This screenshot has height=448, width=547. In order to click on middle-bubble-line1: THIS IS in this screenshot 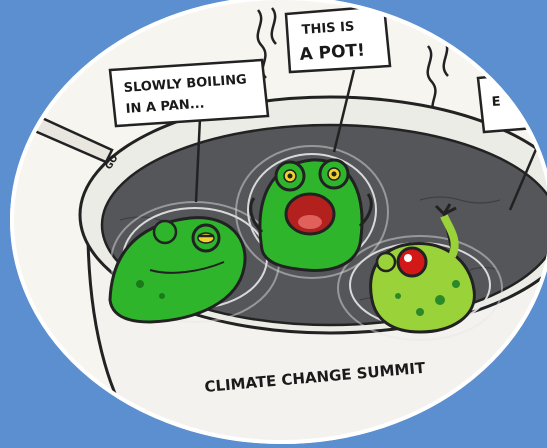, I will do `click(328, 28)`.